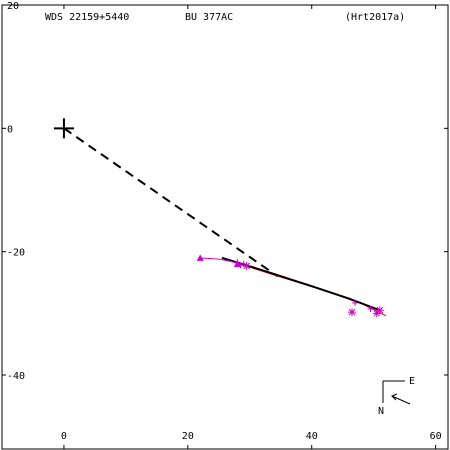 This screenshot has height=450, width=450. Describe the element at coordinates (10, 129) in the screenshot. I see `y-tick-label: 0` at that location.